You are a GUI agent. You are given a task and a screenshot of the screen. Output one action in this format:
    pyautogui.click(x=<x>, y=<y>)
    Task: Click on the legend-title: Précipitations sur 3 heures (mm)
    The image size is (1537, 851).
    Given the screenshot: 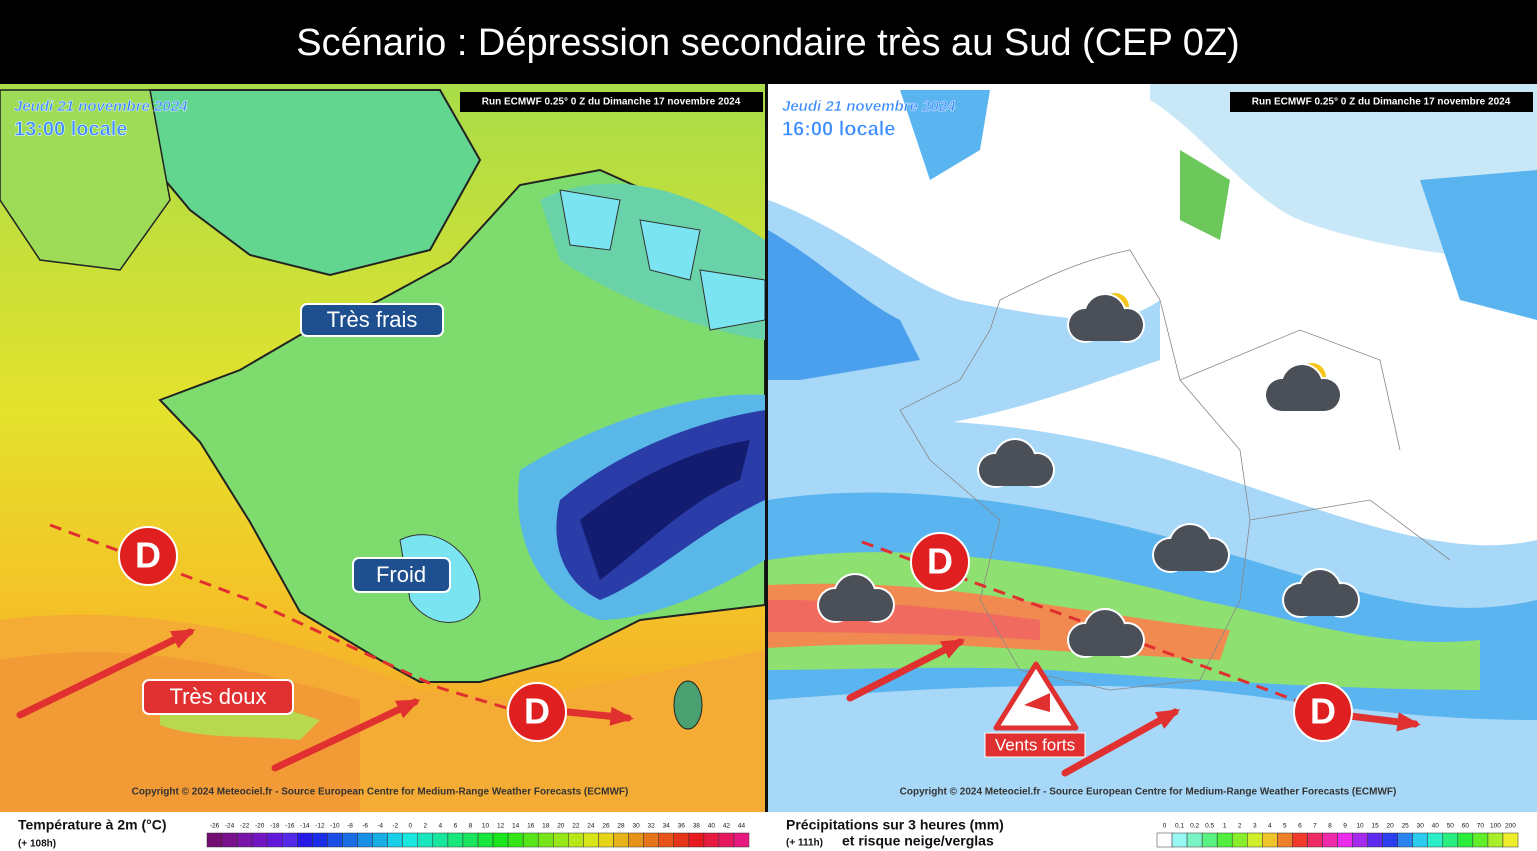 What is the action you would take?
    pyautogui.click(x=895, y=825)
    